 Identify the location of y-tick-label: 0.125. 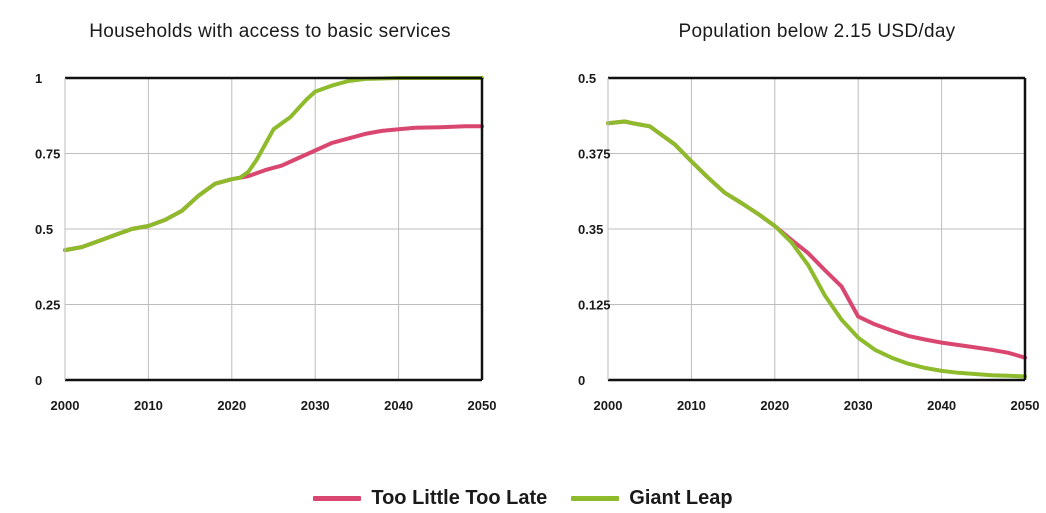
(594, 305).